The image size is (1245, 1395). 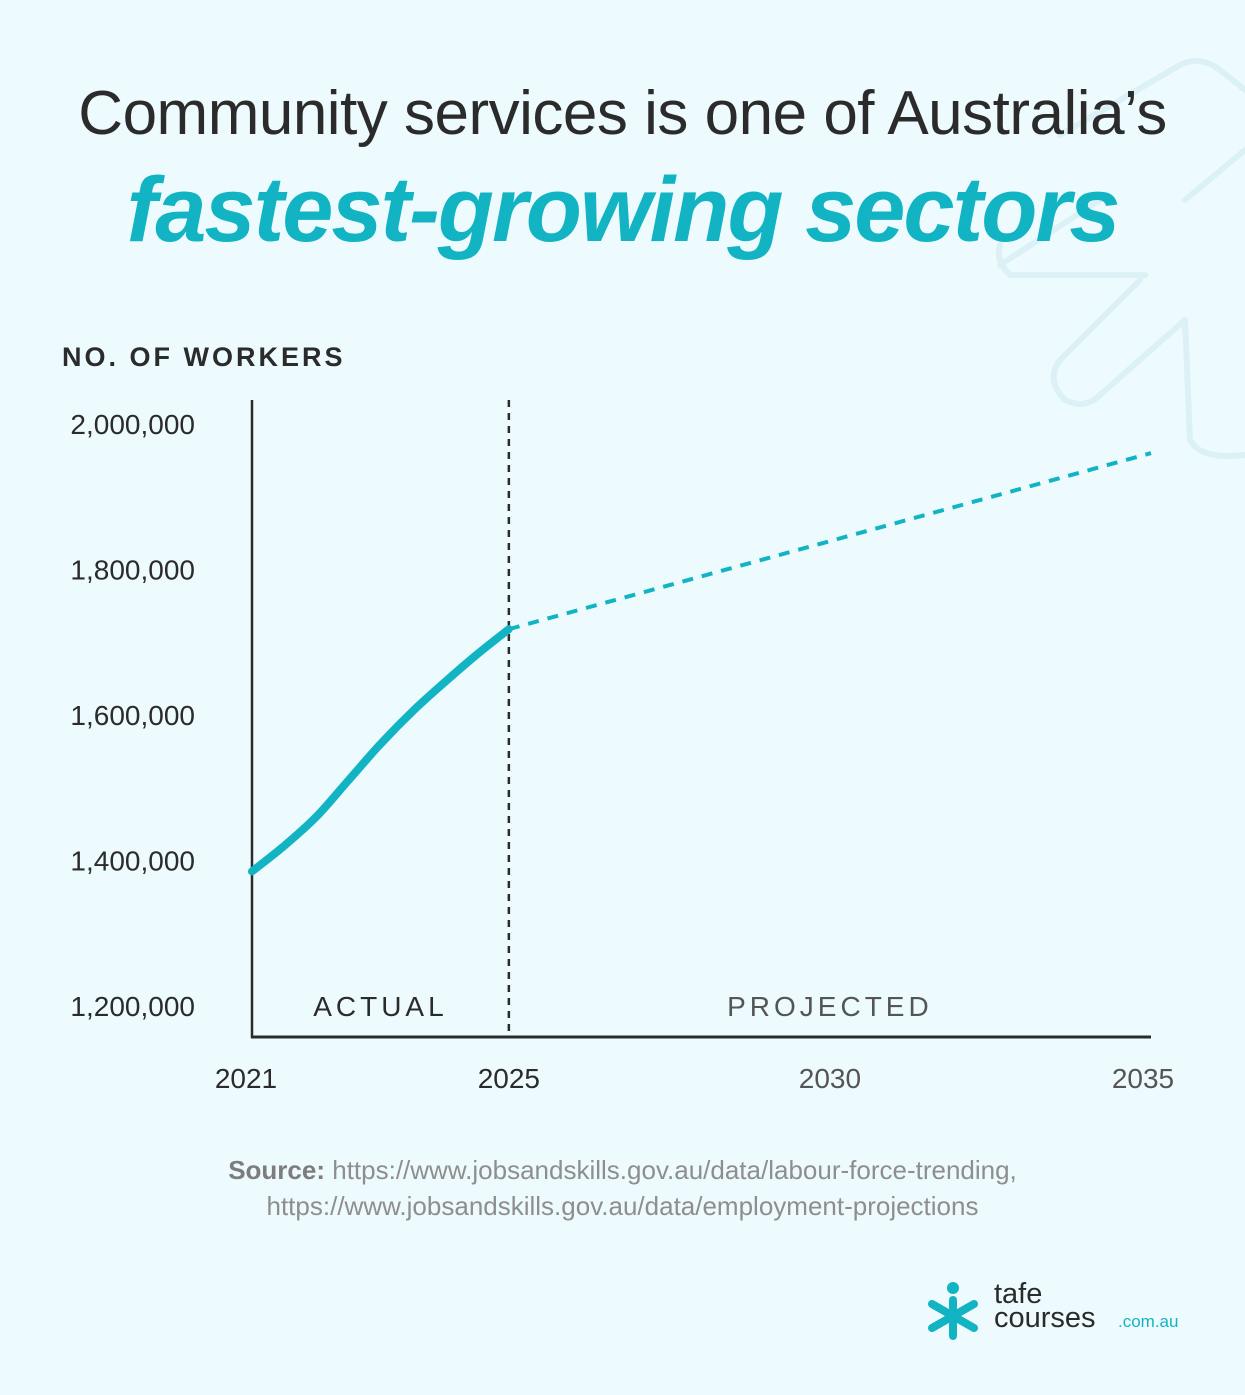 What do you see at coordinates (509, 1078) in the screenshot?
I see `x-tick-label: 2025` at bounding box center [509, 1078].